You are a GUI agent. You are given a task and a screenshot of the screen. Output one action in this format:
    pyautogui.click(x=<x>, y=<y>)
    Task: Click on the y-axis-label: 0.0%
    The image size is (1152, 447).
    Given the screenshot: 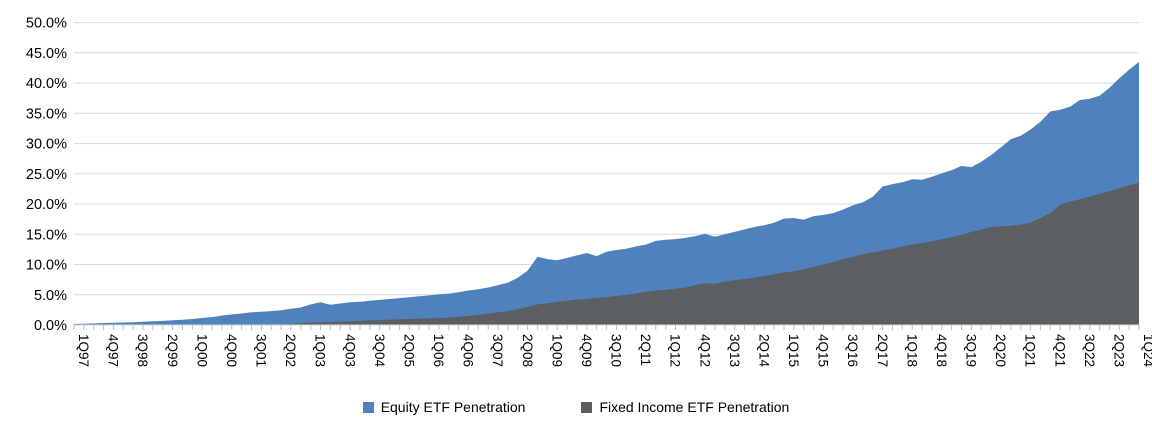 What is the action you would take?
    pyautogui.click(x=50, y=326)
    